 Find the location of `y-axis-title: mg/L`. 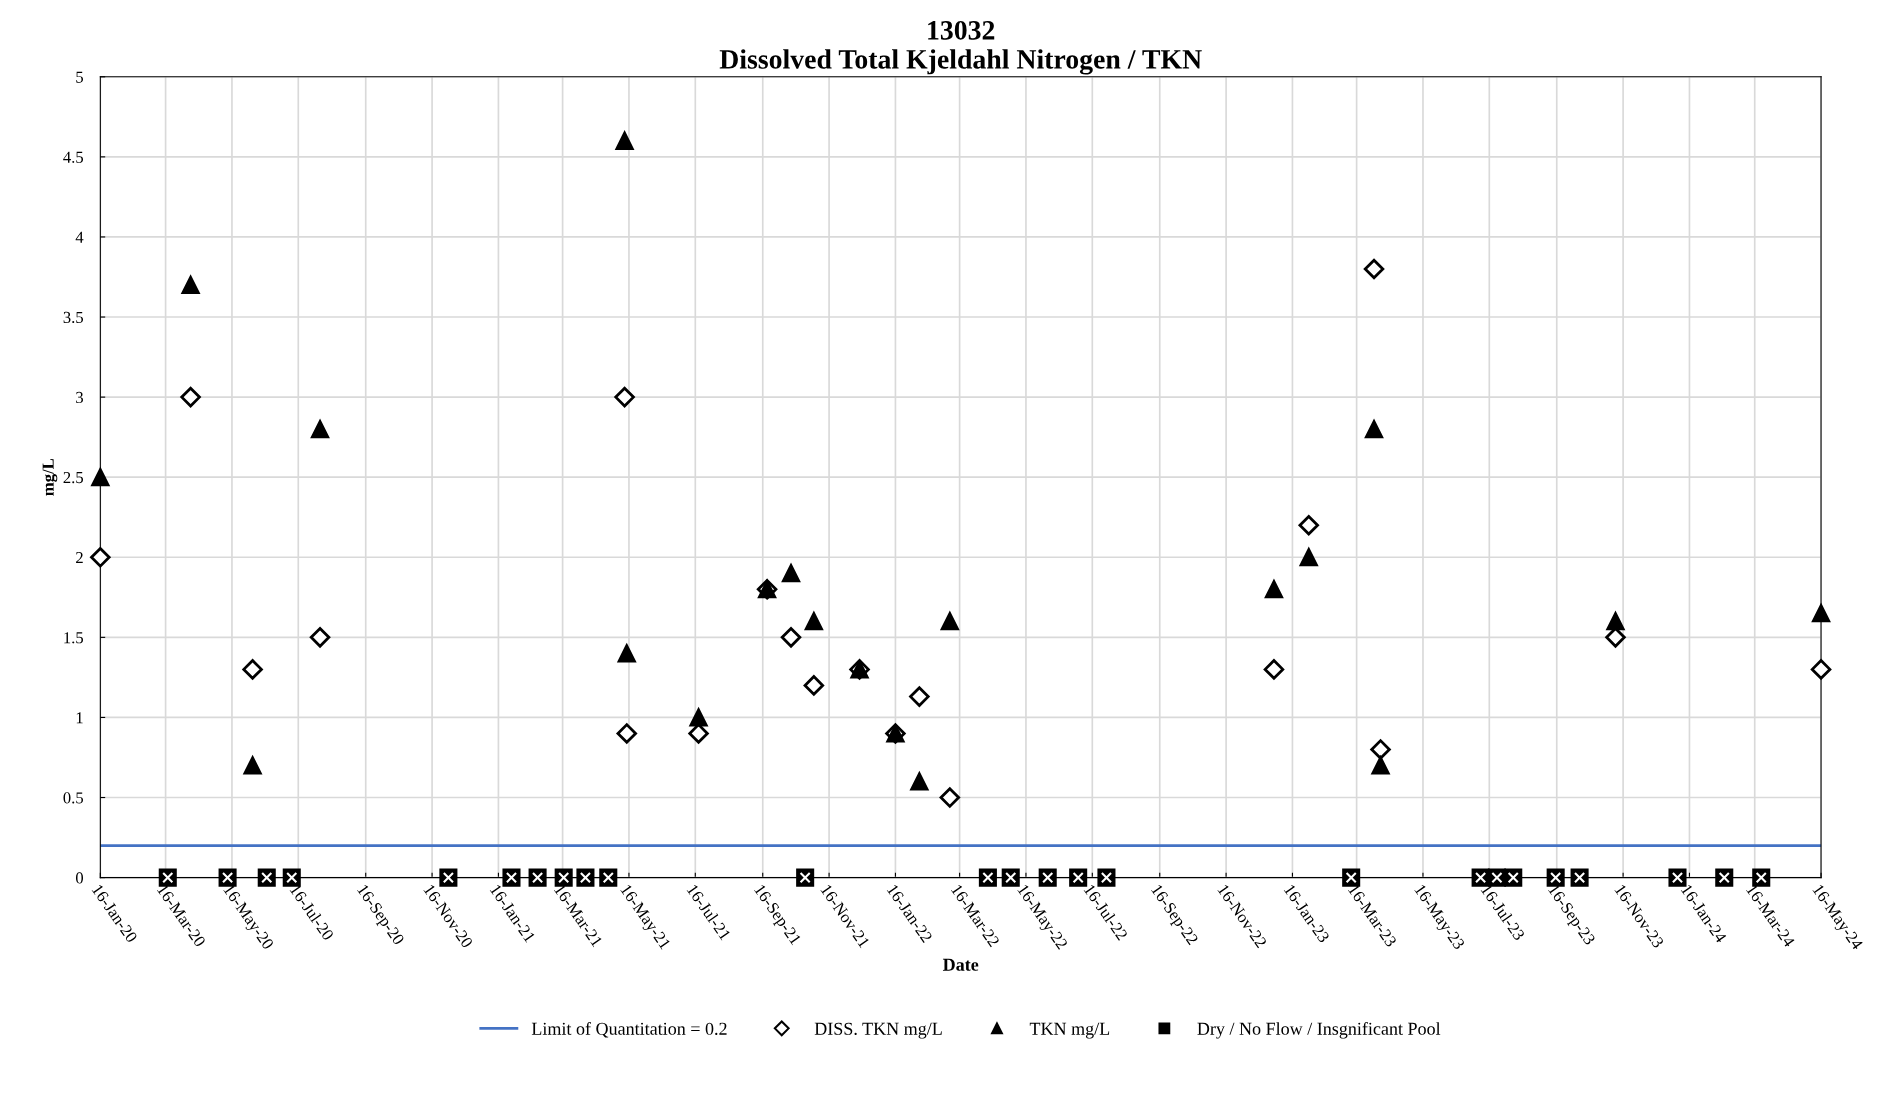

y-axis-title: mg/L is located at coordinates (50, 477).